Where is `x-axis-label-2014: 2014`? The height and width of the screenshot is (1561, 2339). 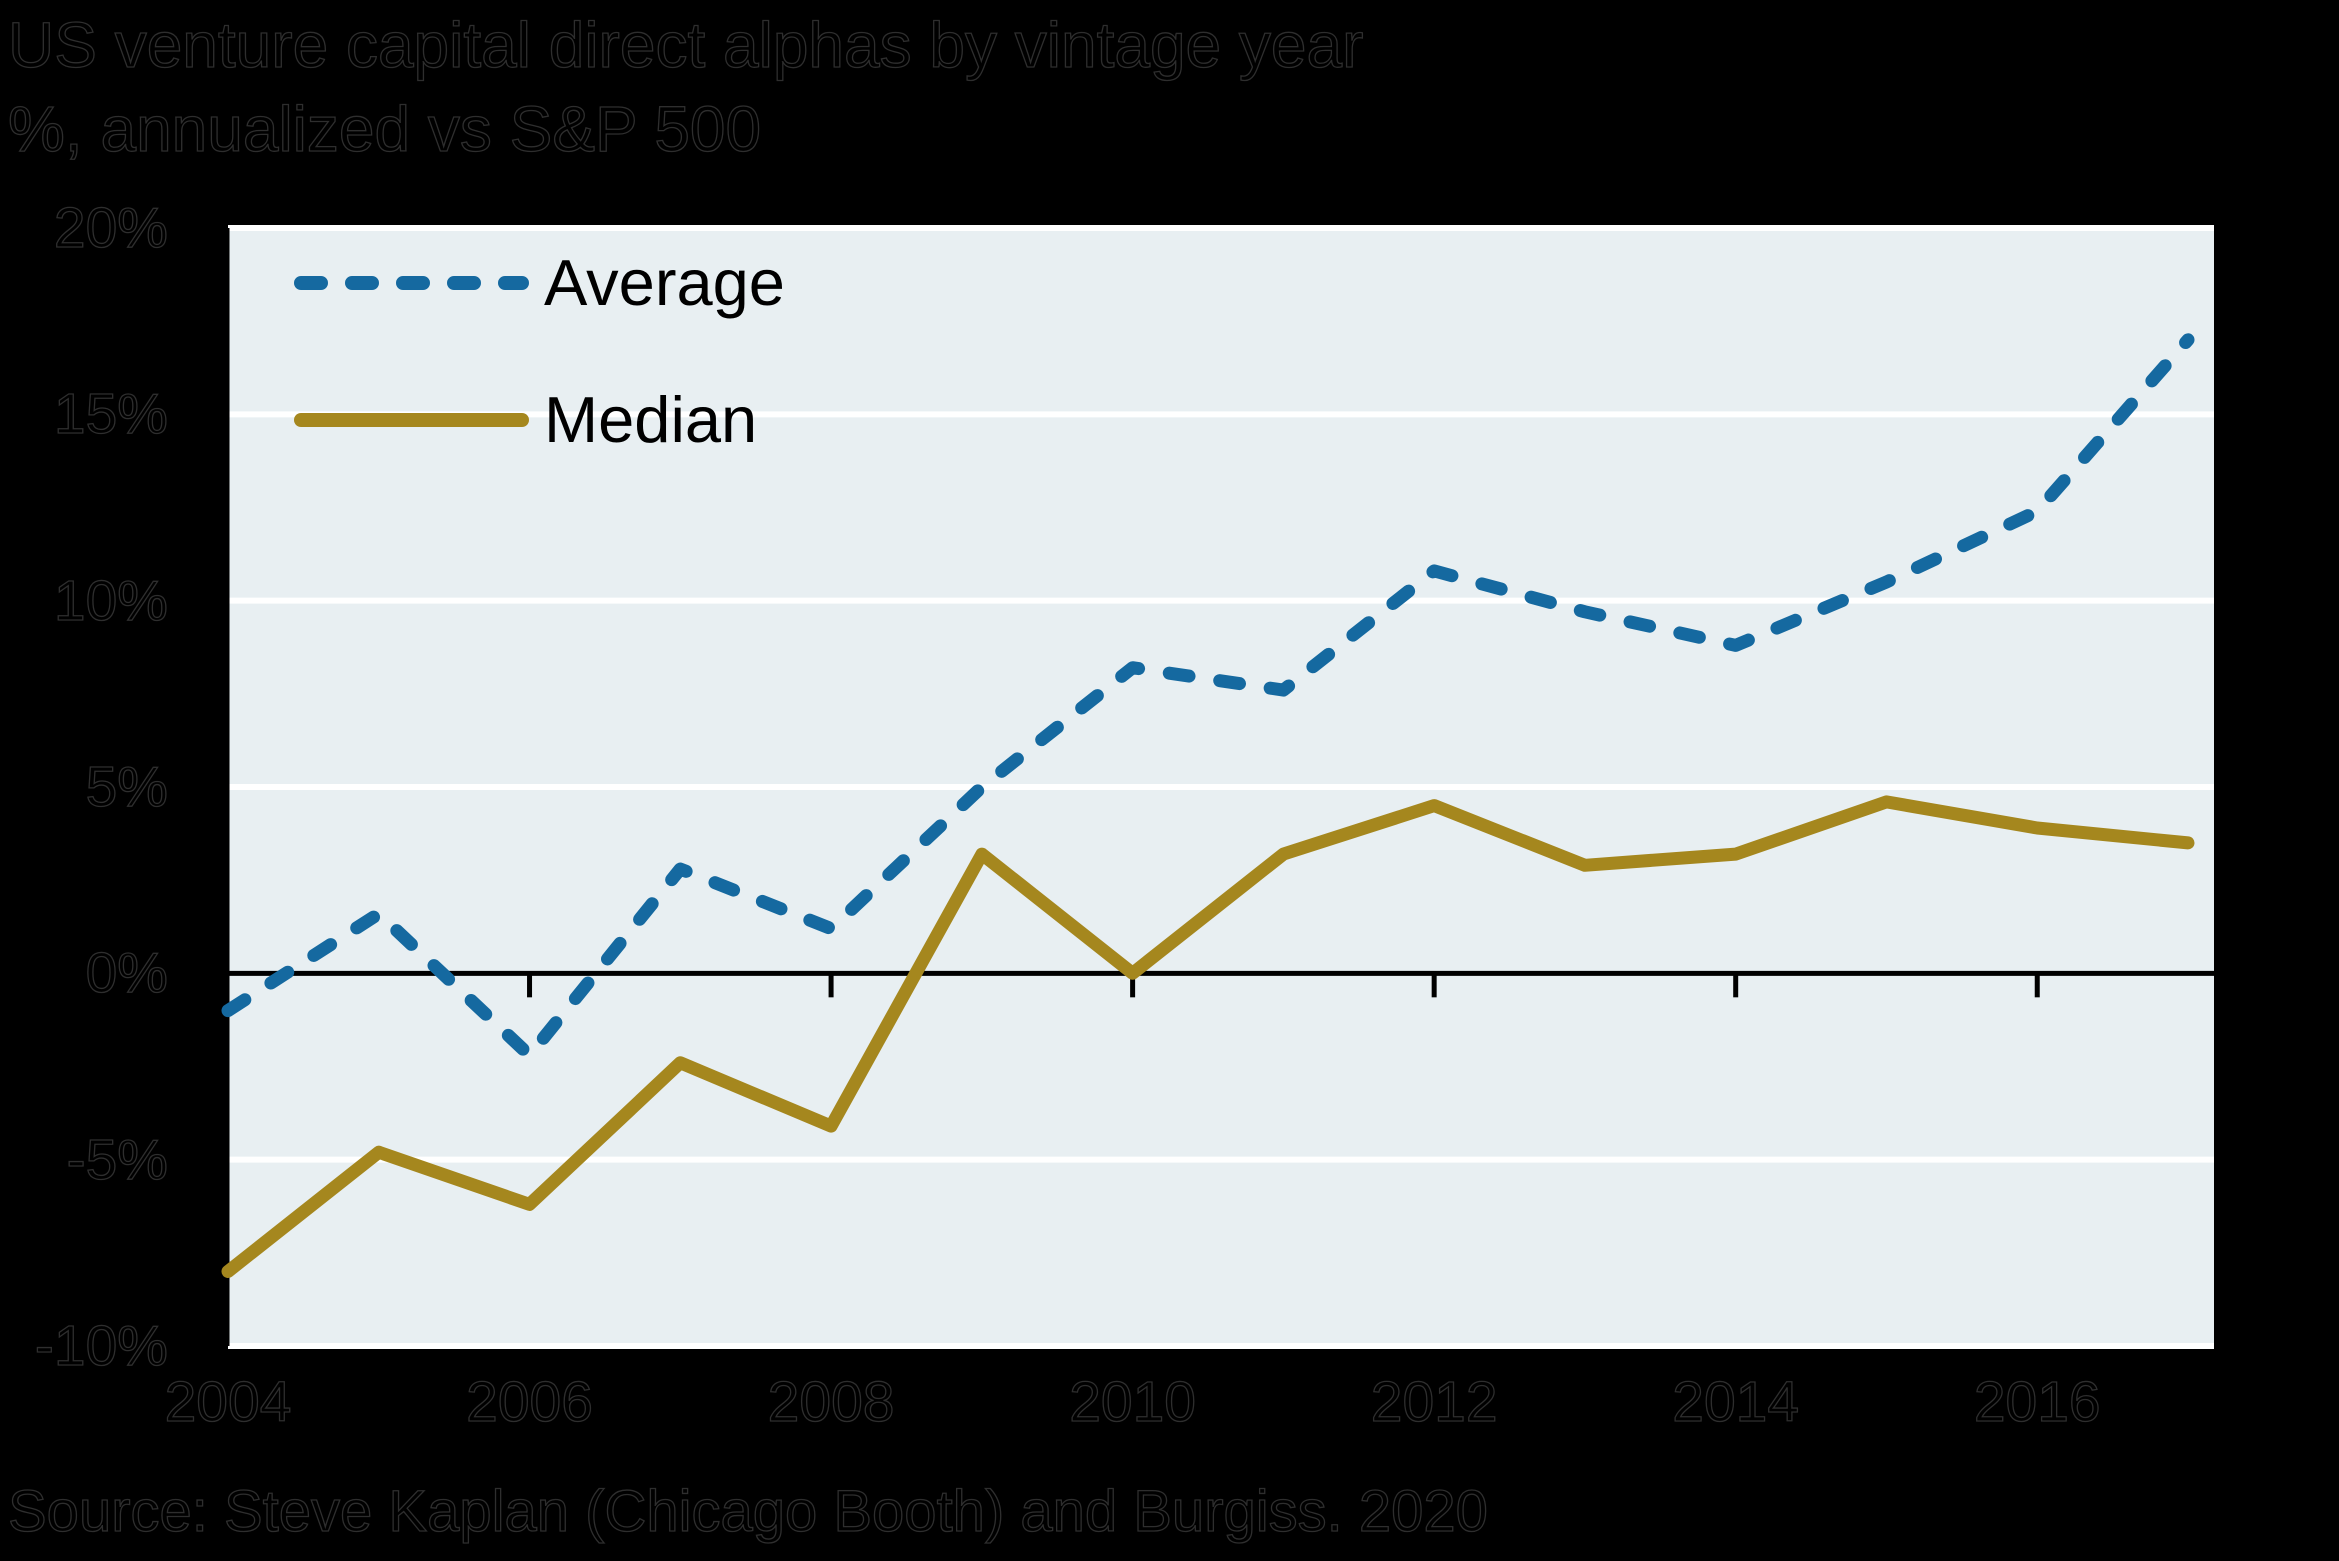 x-axis-label-2014: 2014 is located at coordinates (1736, 1402).